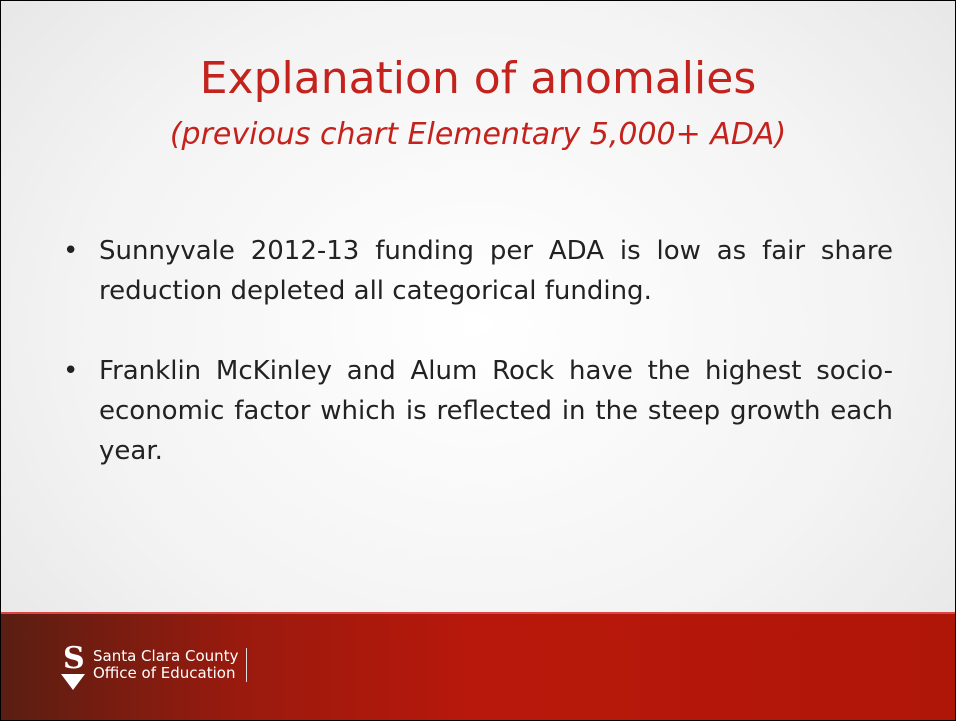 This screenshot has height=721, width=956. I want to click on logo: S, so click(73, 666).